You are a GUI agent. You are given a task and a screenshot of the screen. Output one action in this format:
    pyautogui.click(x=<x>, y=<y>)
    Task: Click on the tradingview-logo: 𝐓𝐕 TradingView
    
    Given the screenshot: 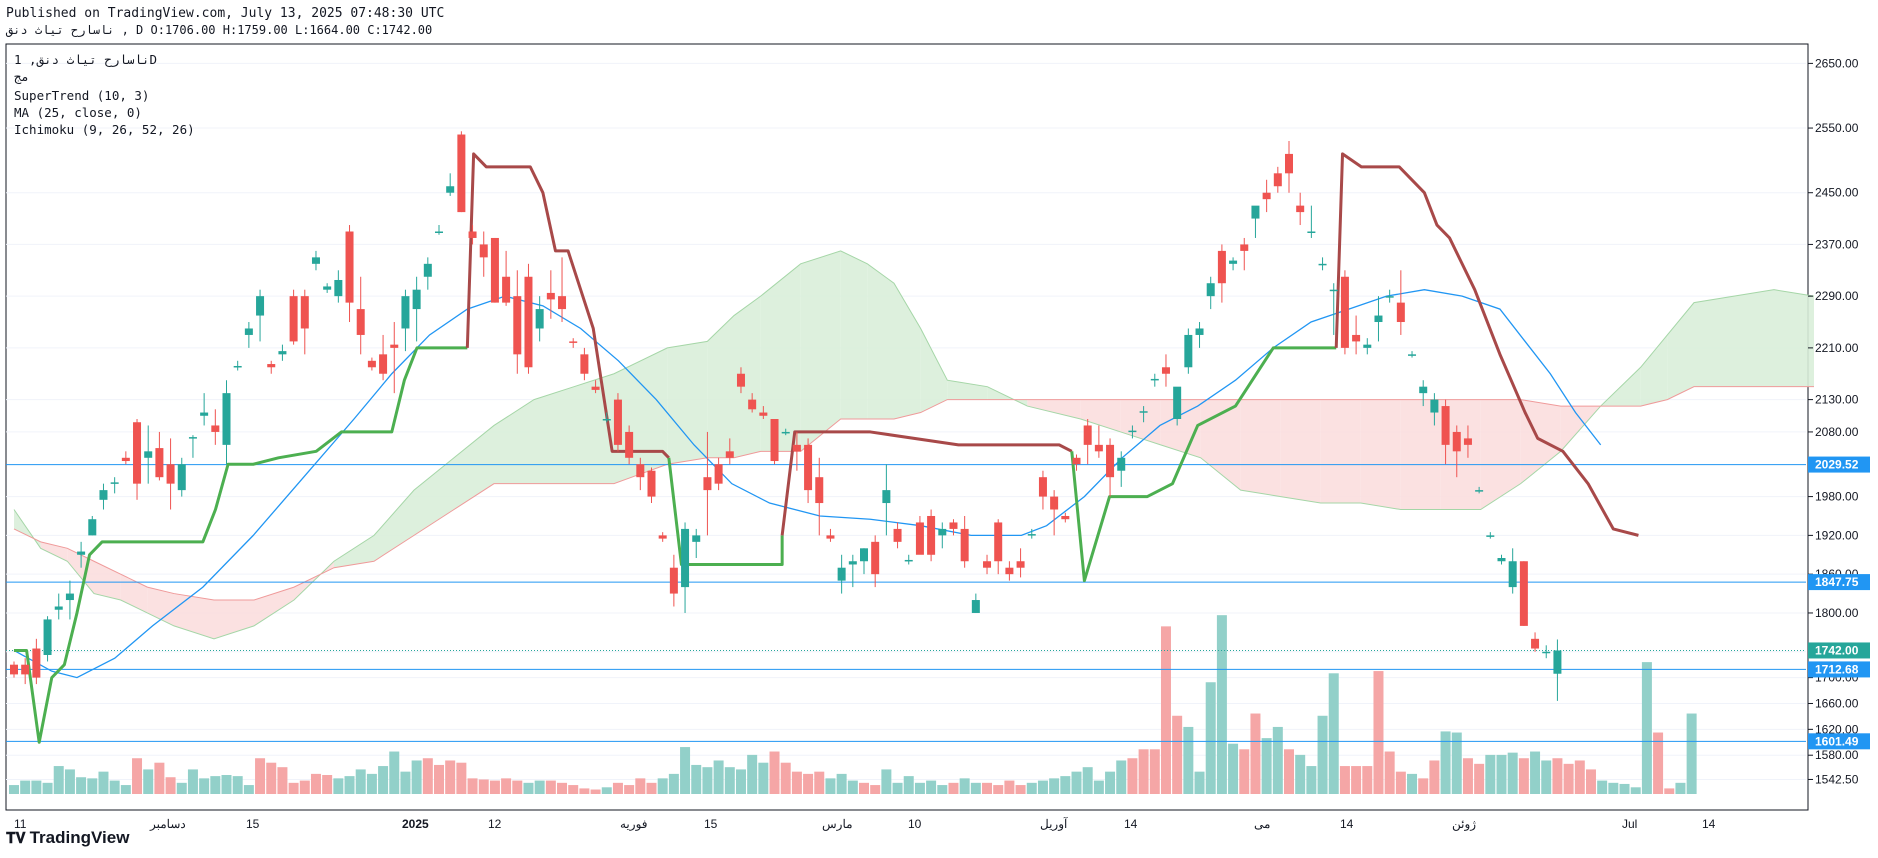 What is the action you would take?
    pyautogui.click(x=67, y=838)
    